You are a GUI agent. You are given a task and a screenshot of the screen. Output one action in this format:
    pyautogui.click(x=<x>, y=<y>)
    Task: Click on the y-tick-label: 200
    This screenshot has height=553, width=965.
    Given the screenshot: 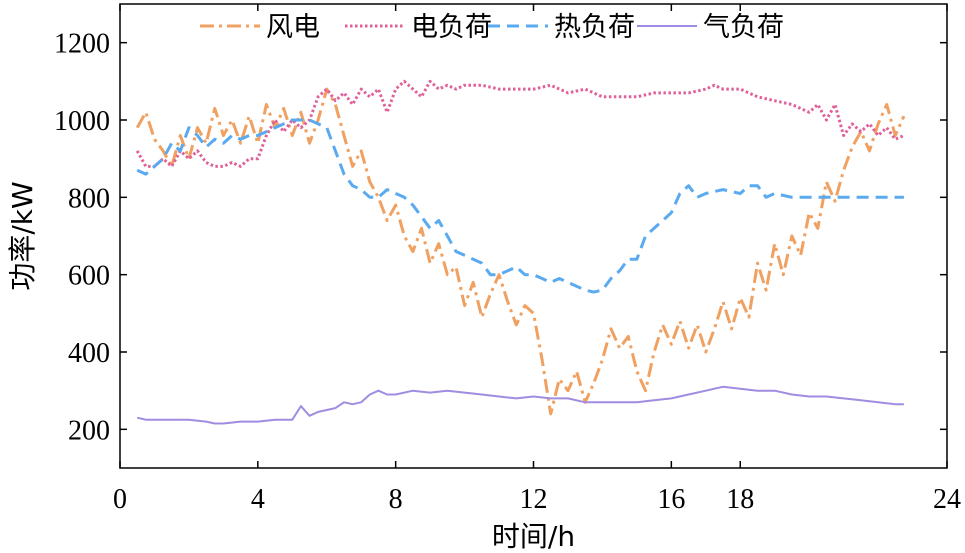 What is the action you would take?
    pyautogui.click(x=89, y=430)
    